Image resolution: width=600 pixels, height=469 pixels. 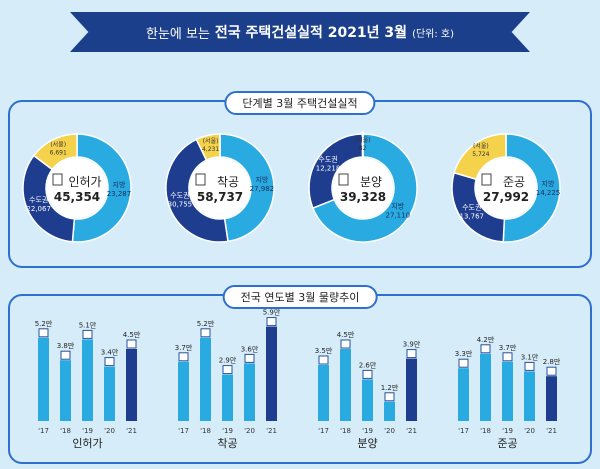 I want to click on bar-value-label: 2.8만, so click(x=552, y=361).